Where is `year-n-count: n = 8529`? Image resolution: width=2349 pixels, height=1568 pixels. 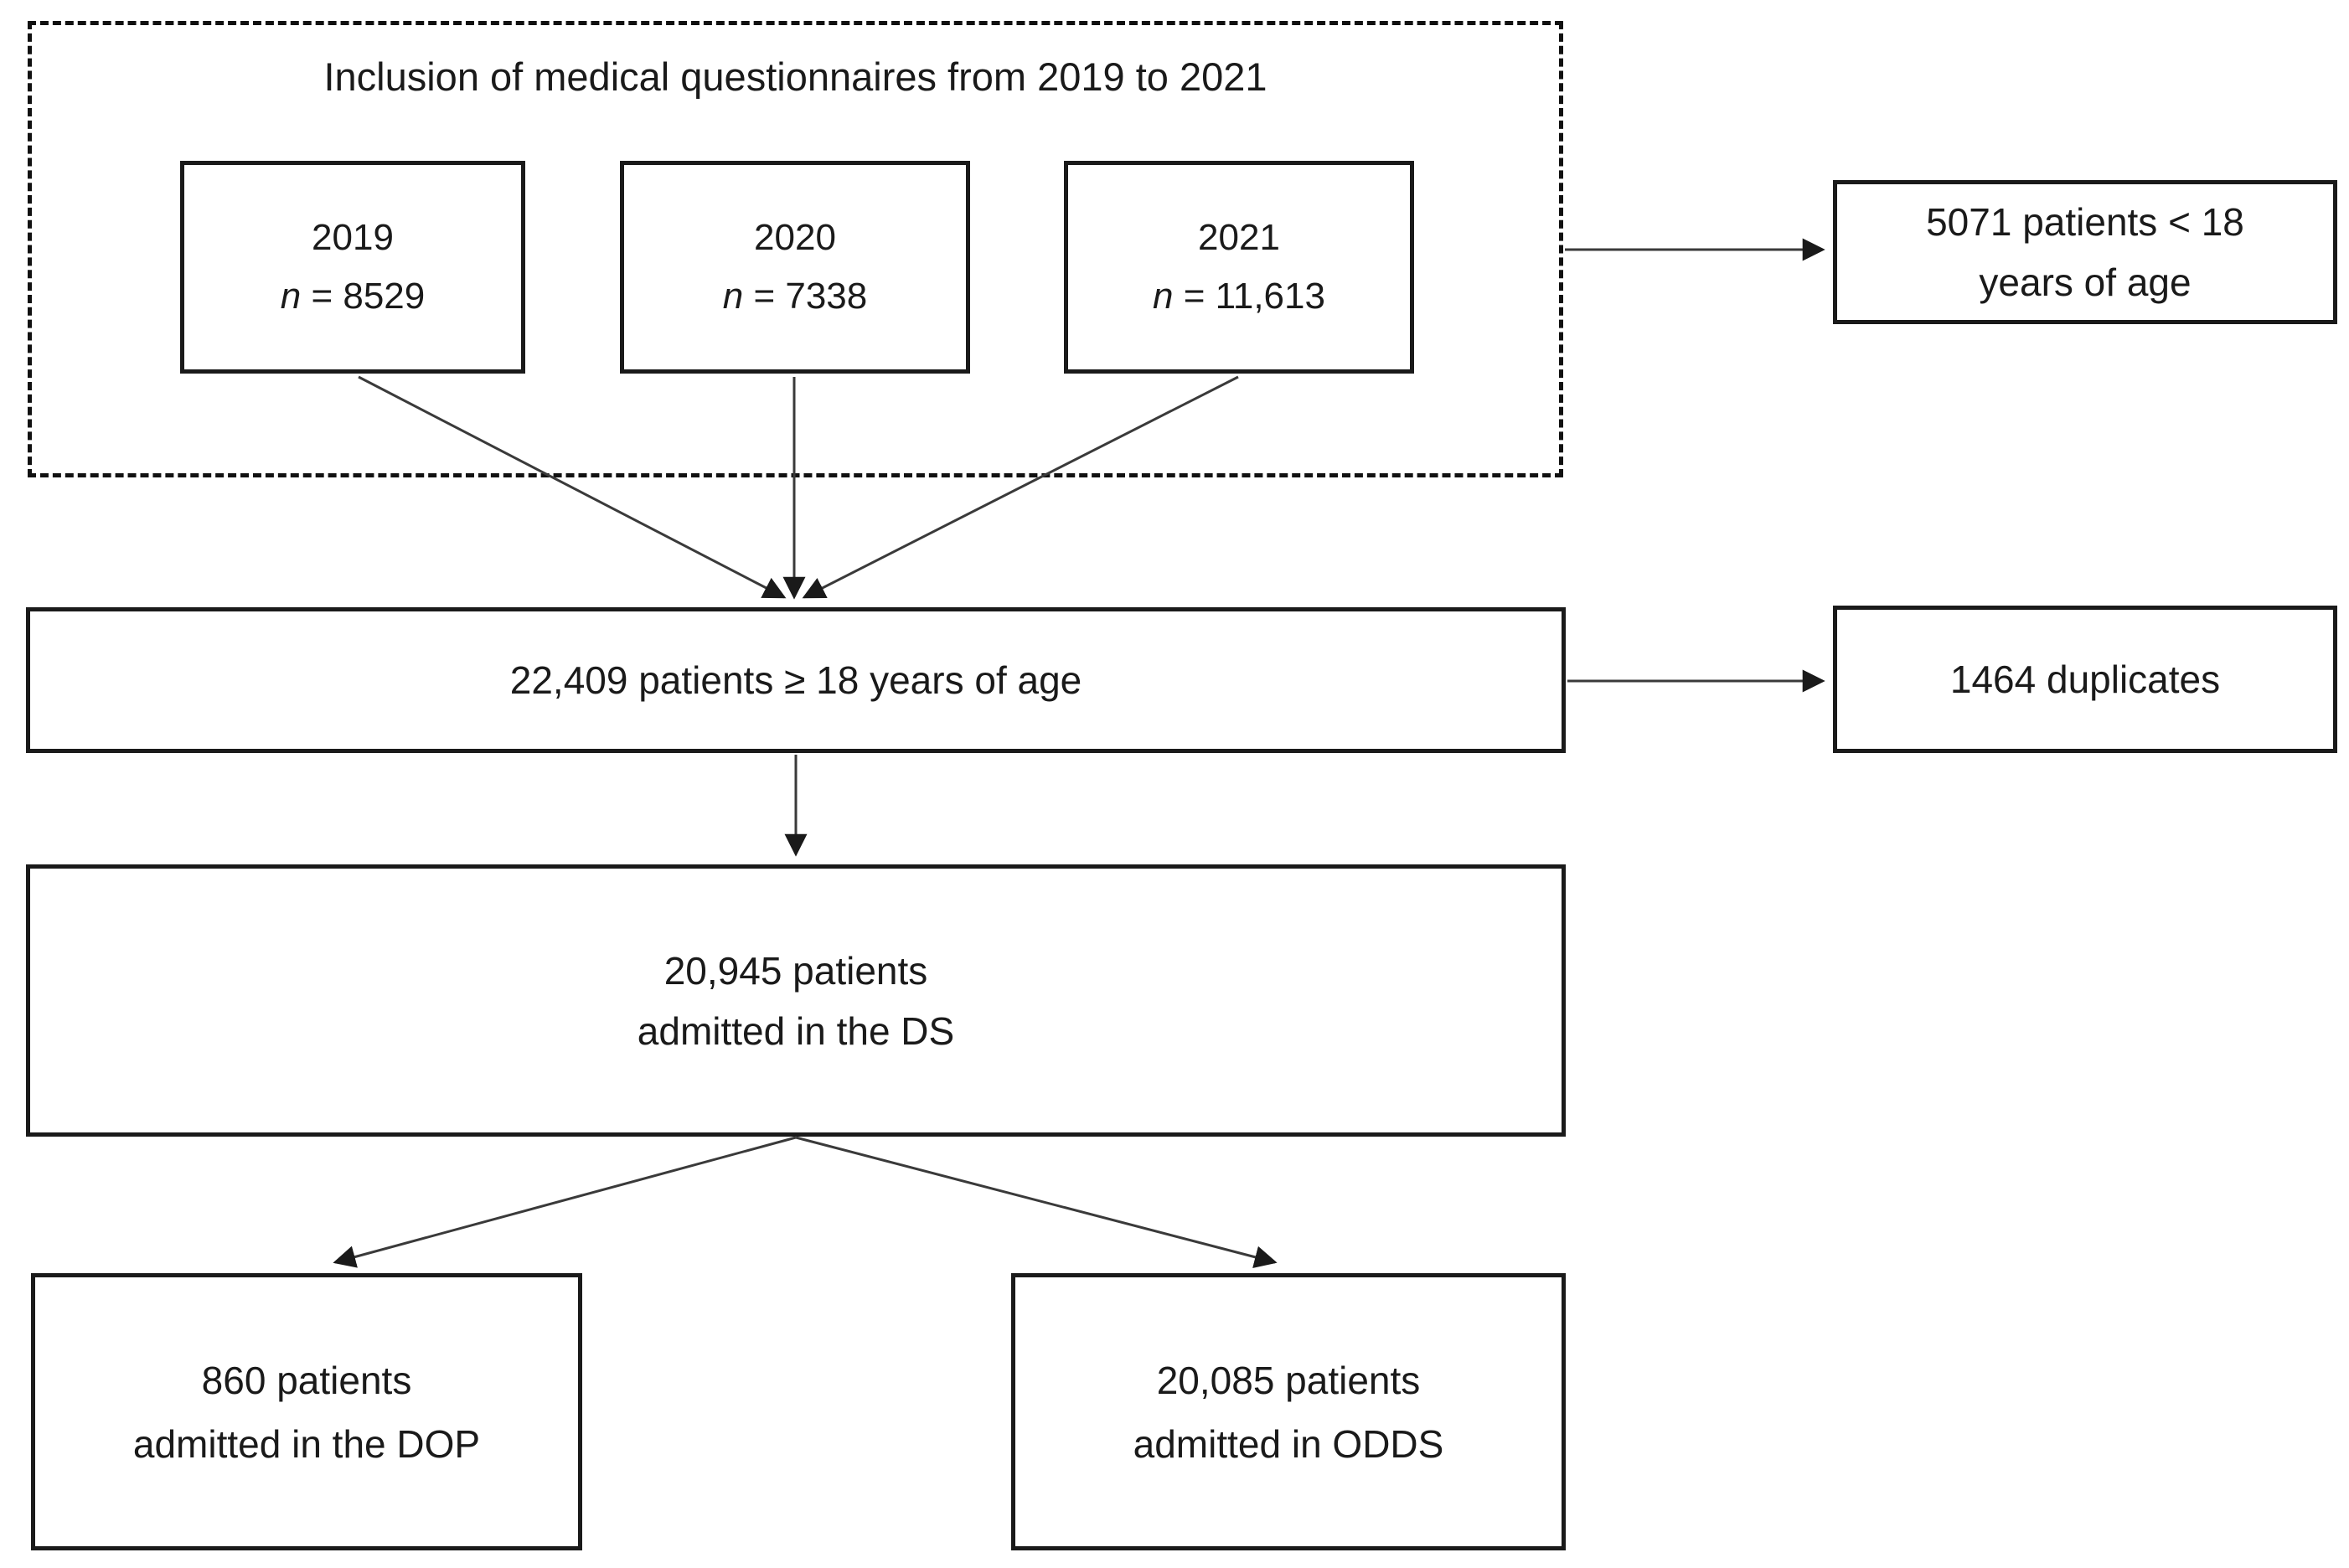 year-n-count: n = 8529 is located at coordinates (353, 296).